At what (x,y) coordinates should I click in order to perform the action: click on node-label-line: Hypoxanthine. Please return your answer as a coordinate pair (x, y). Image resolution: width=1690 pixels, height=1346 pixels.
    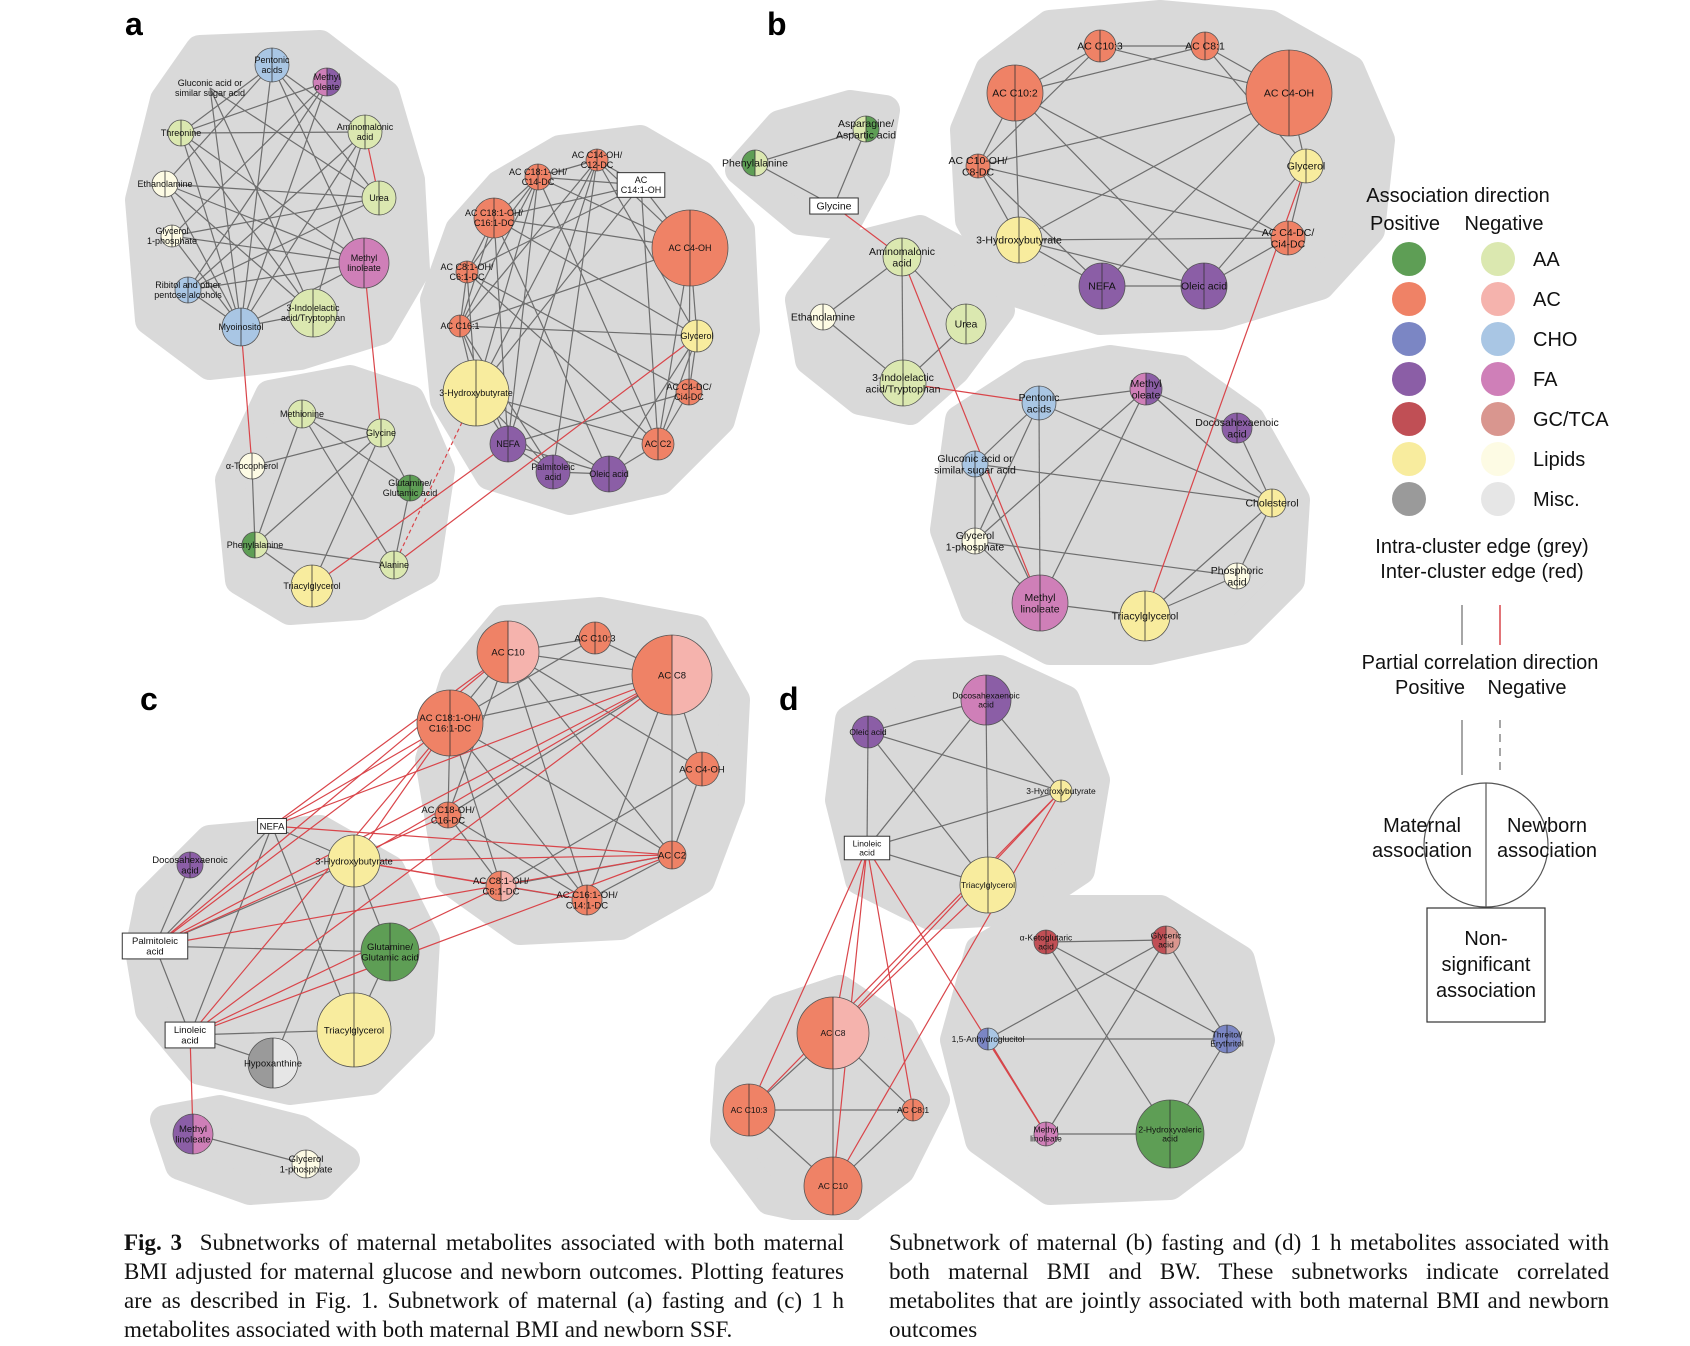
    Looking at the image, I should click on (273, 1063).